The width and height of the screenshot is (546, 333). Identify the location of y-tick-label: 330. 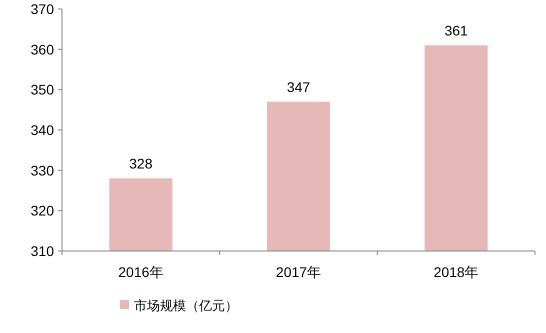
(42, 170).